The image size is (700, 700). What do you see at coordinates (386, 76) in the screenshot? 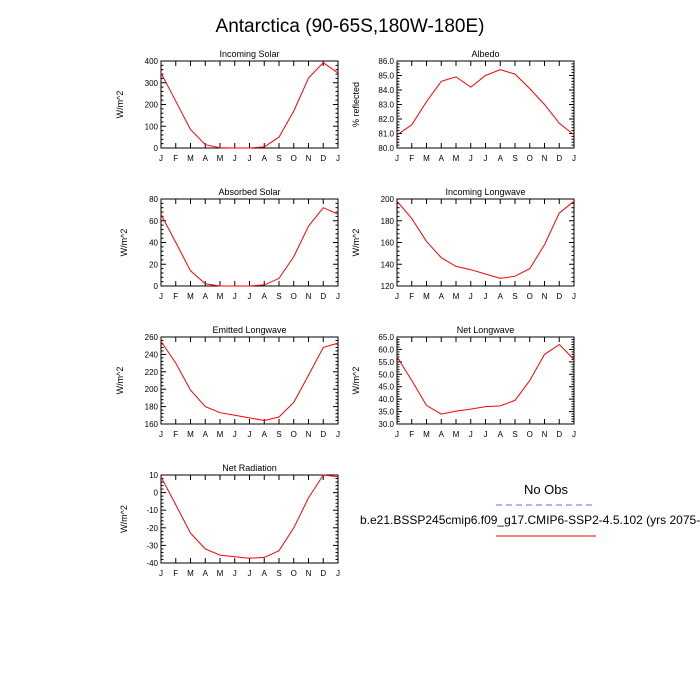
I see `y-tick-label: 85.0` at bounding box center [386, 76].